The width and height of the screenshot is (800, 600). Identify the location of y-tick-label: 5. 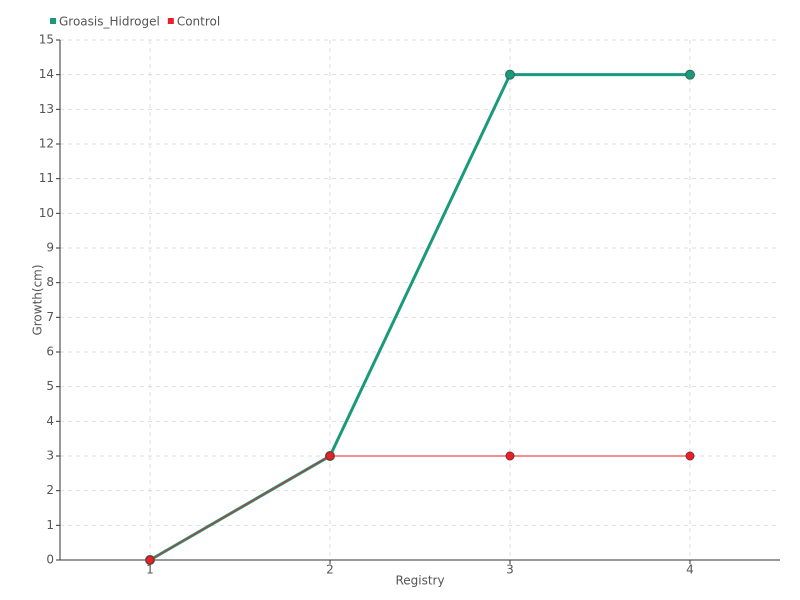
(50, 386).